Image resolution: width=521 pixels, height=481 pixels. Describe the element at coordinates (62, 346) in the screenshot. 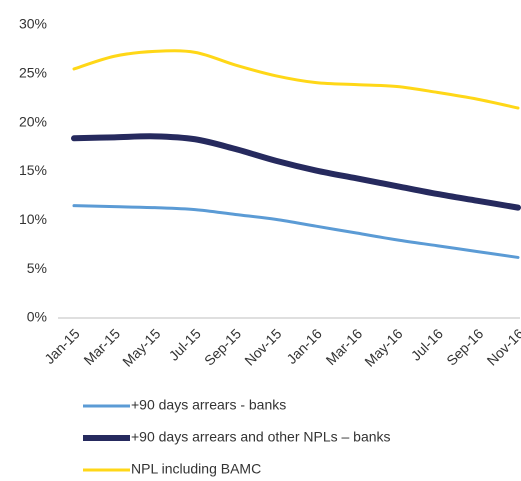

I see `x-tick-label: Jan-15` at that location.